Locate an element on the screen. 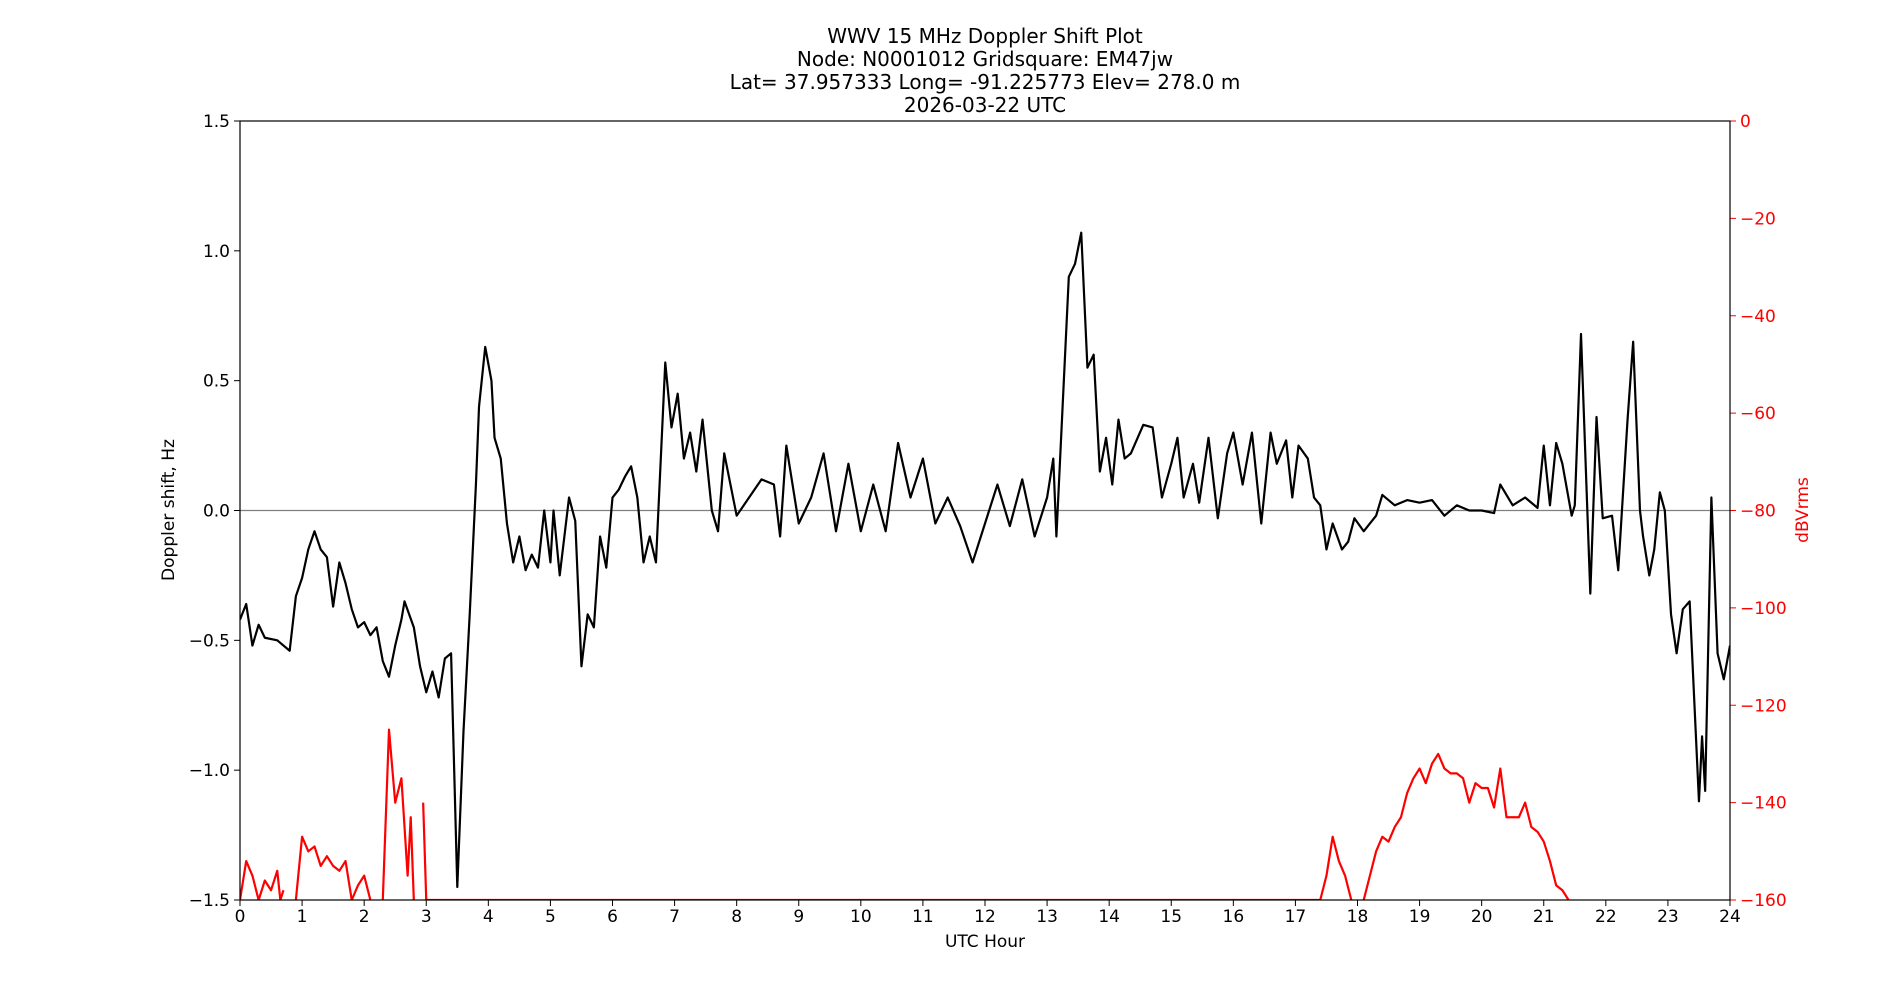  y2-tick-label: −80 is located at coordinates (1758, 512).